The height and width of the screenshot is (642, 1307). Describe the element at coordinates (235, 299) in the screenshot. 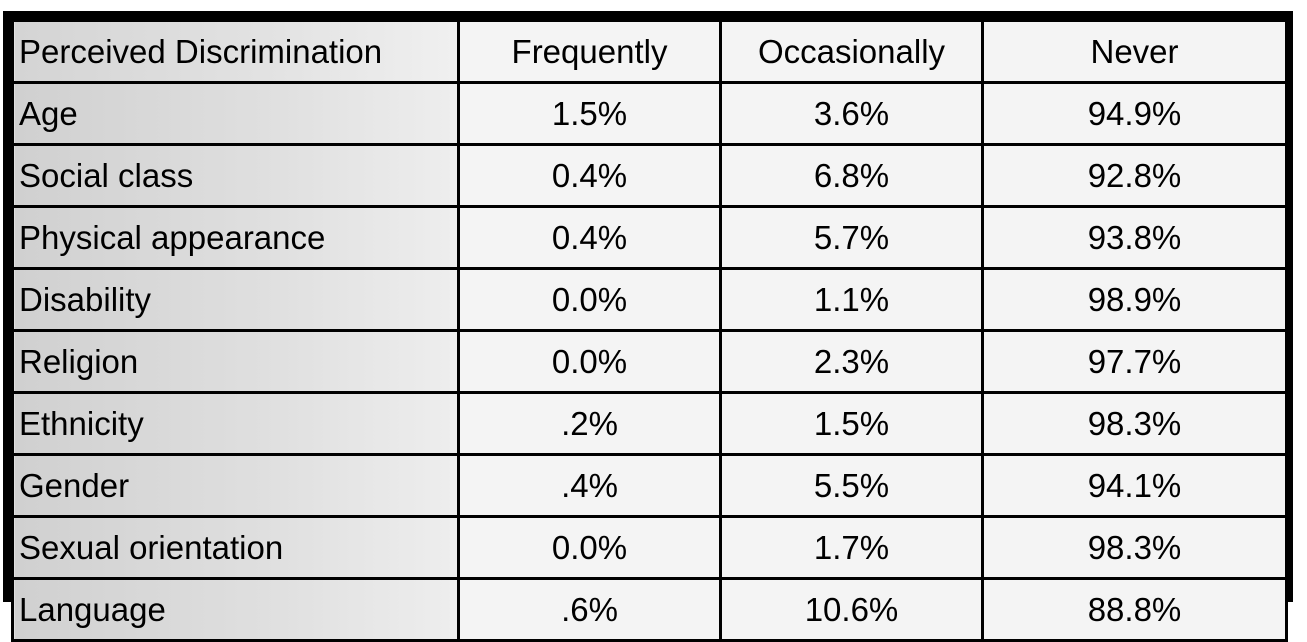

I see `row-label: Disability` at that location.